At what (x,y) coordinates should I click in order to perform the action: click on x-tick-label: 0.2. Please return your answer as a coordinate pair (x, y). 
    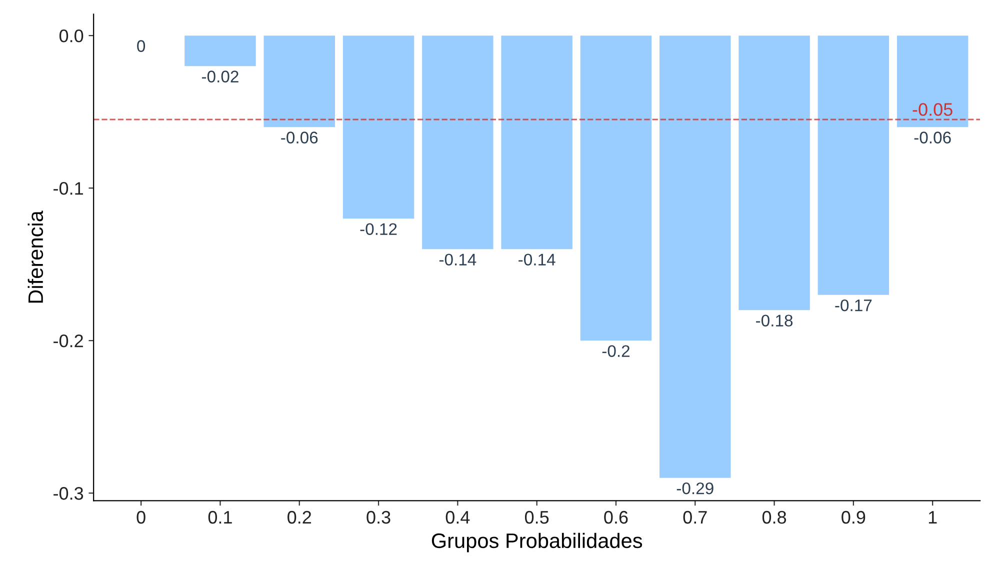
    Looking at the image, I should click on (300, 517).